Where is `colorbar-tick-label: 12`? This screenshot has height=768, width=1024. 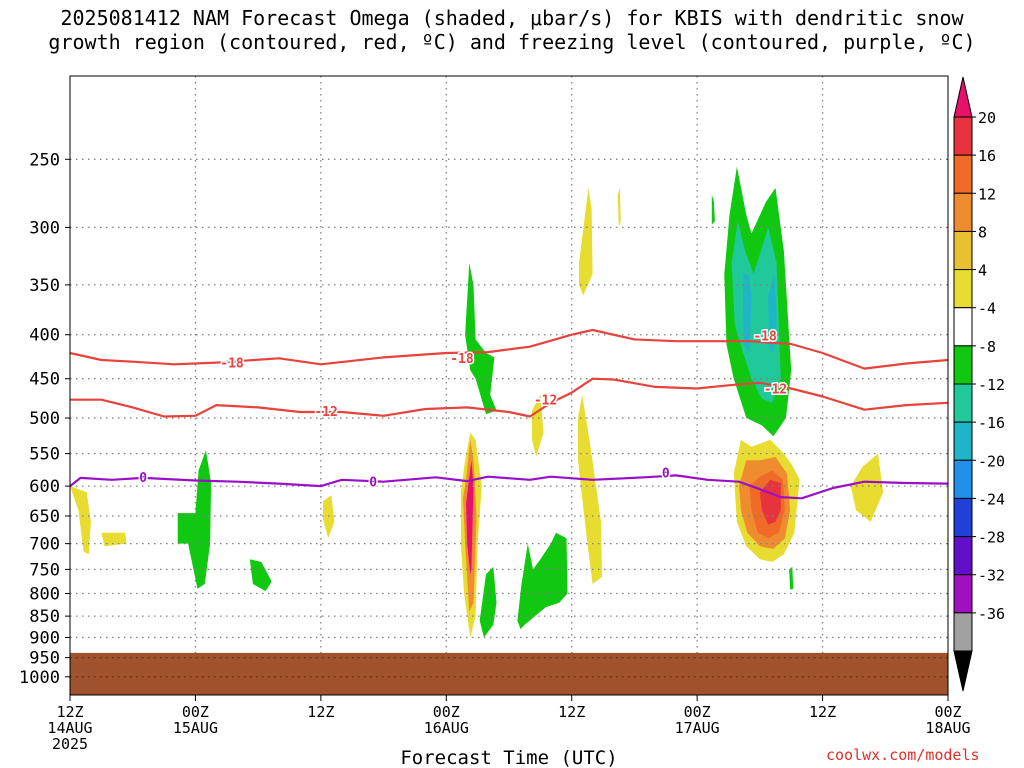
colorbar-tick-label: 12 is located at coordinates (987, 194).